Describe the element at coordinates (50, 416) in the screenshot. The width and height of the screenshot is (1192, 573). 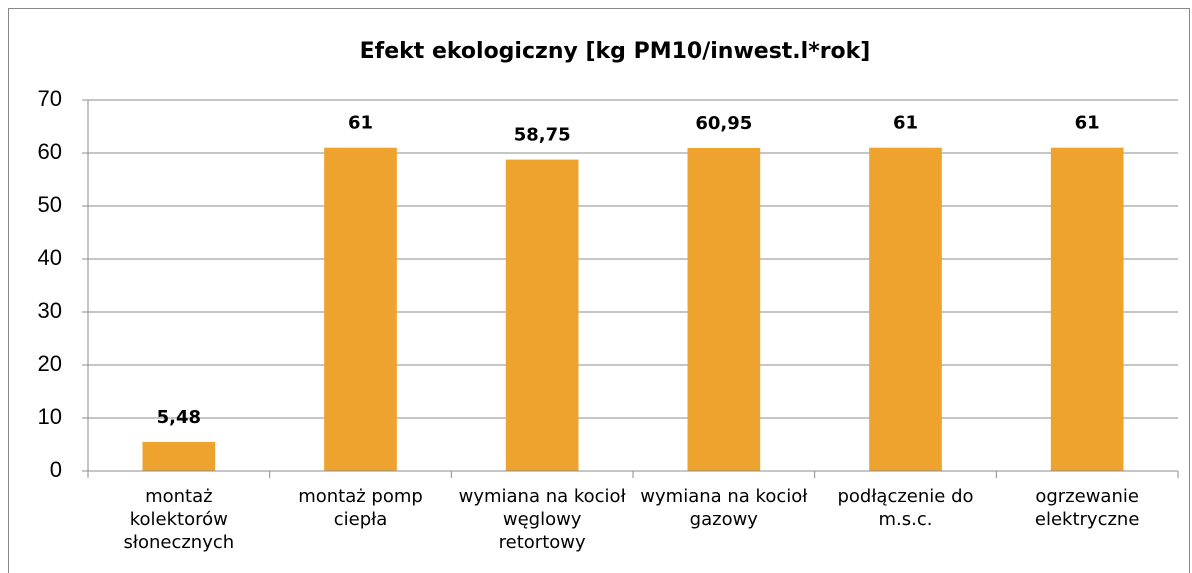
I see `y-tick-label: 10` at that location.